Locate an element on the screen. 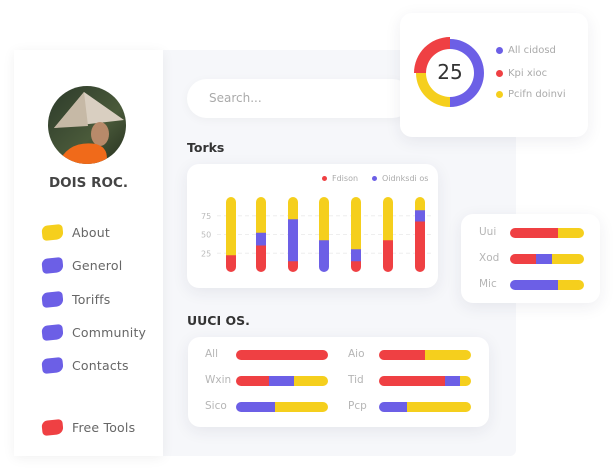  profile-name: DOIS ROC. is located at coordinates (88, 183).